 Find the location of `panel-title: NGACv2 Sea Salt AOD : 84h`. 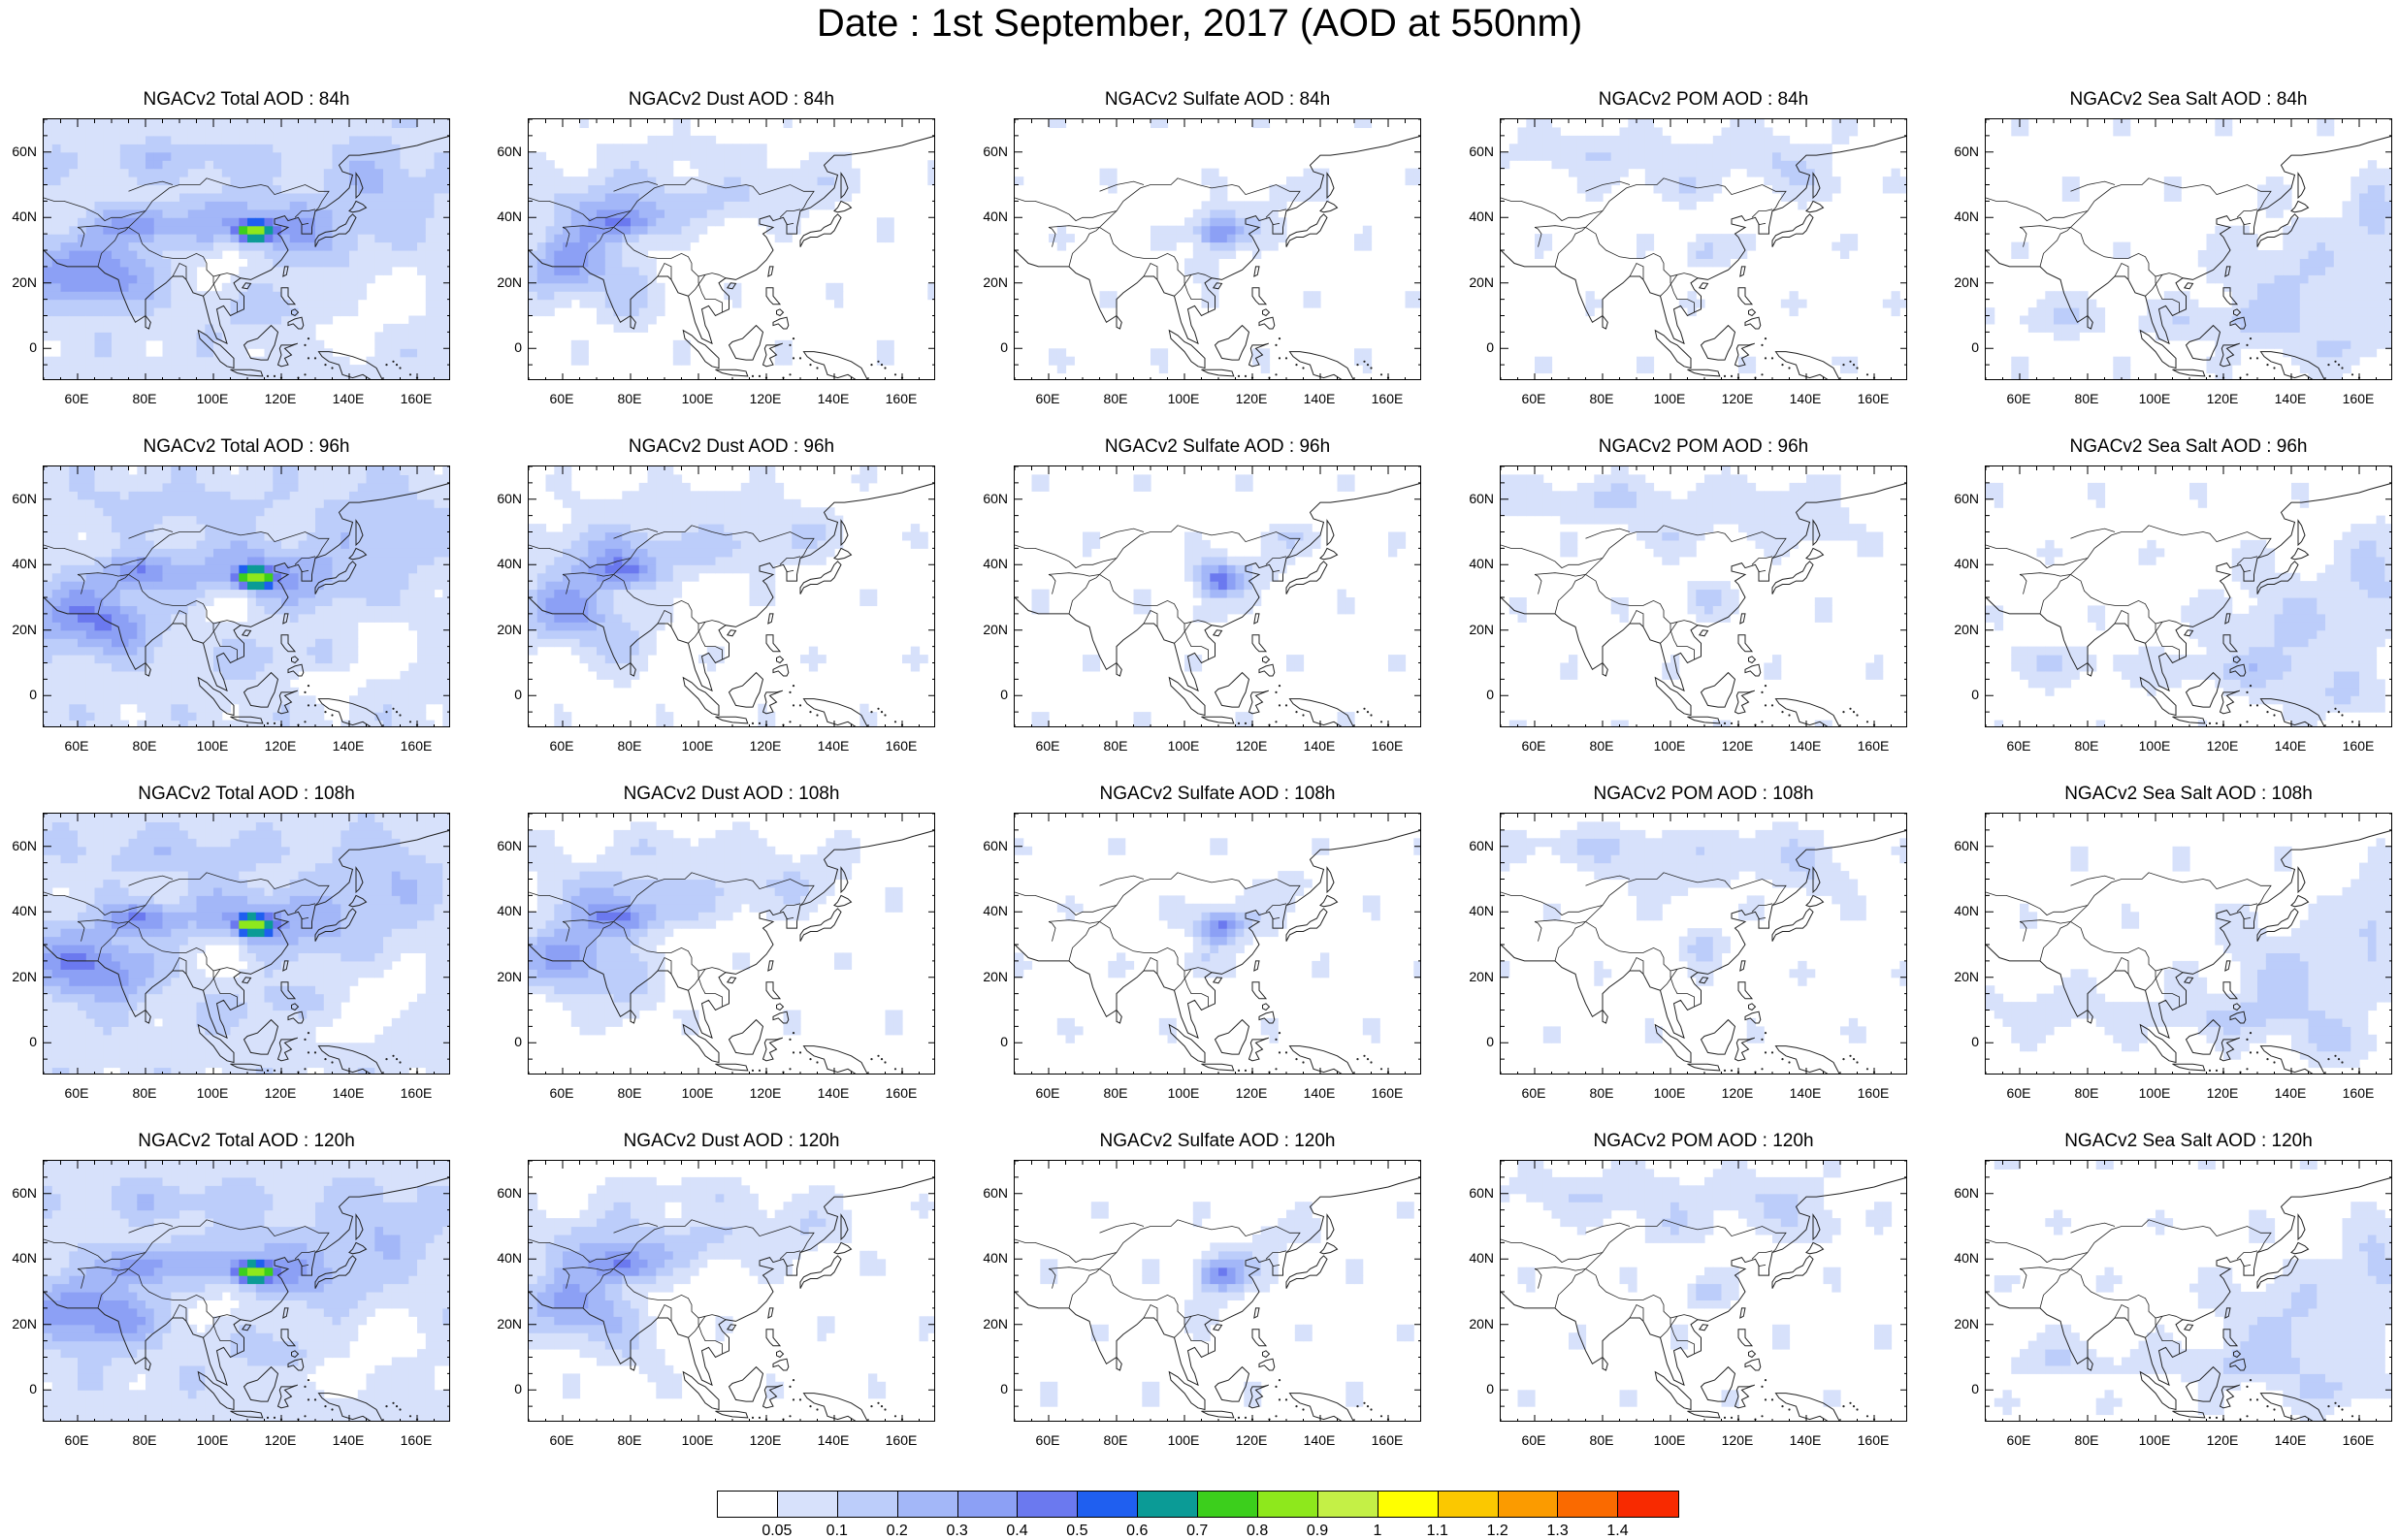

panel-title: NGACv2 Sea Salt AOD : 84h is located at coordinates (2188, 99).